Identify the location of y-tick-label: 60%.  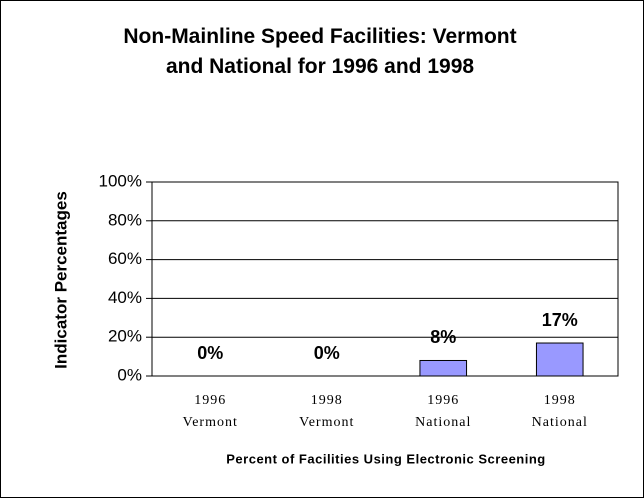
(125, 258).